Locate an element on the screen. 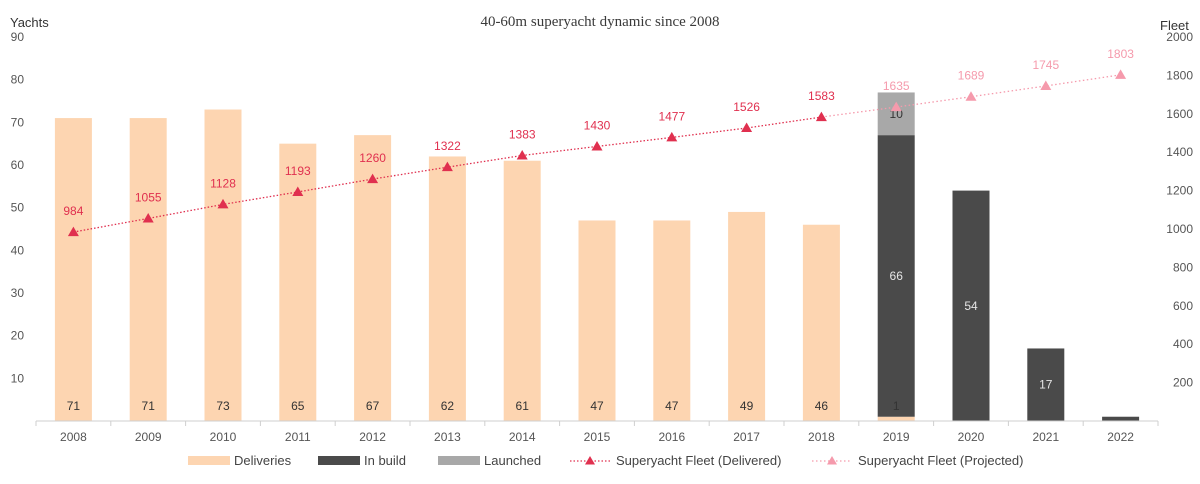 This screenshot has width=1200, height=484. y-left-tick-90: 90 is located at coordinates (18, 37).